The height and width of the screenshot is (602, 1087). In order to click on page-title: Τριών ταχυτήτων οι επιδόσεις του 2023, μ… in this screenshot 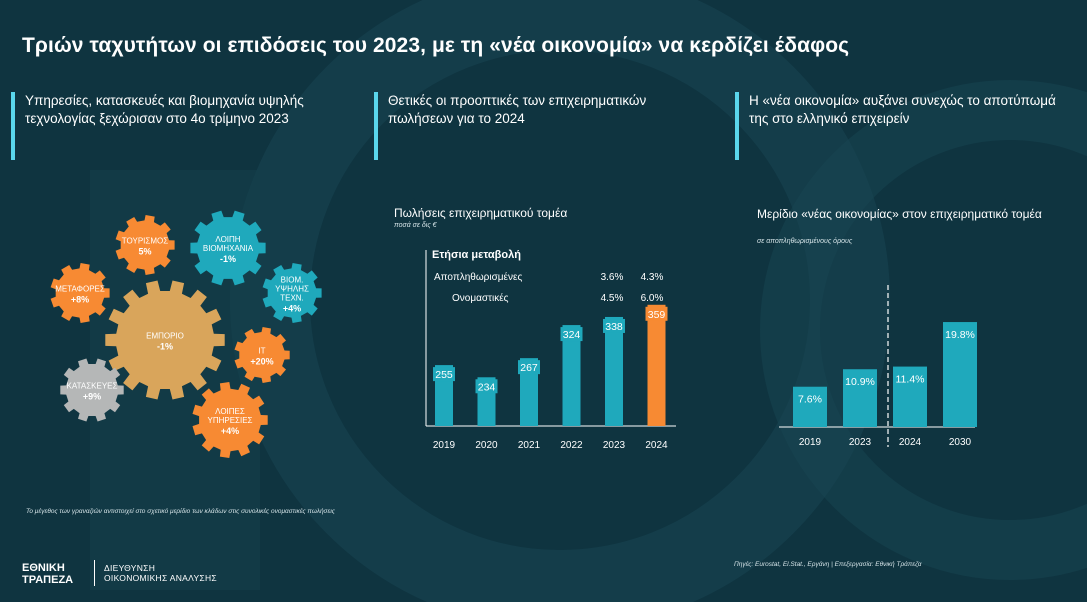, I will do `click(436, 45)`.